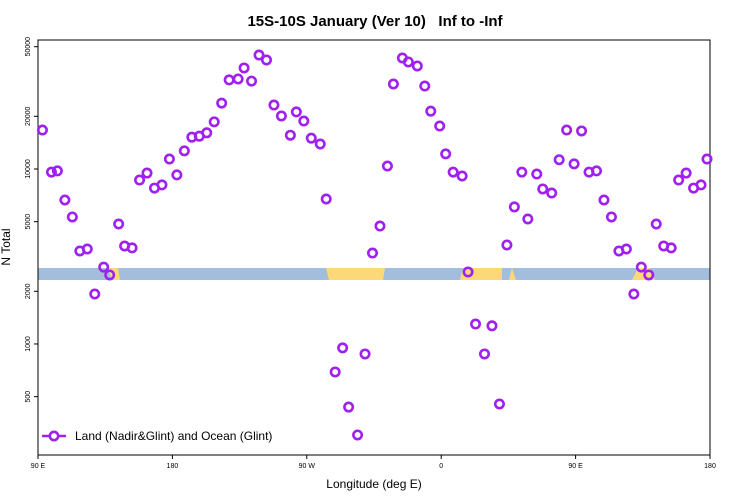 The image size is (750, 500). Describe the element at coordinates (54, 436) in the screenshot. I see `legend-marker` at that location.